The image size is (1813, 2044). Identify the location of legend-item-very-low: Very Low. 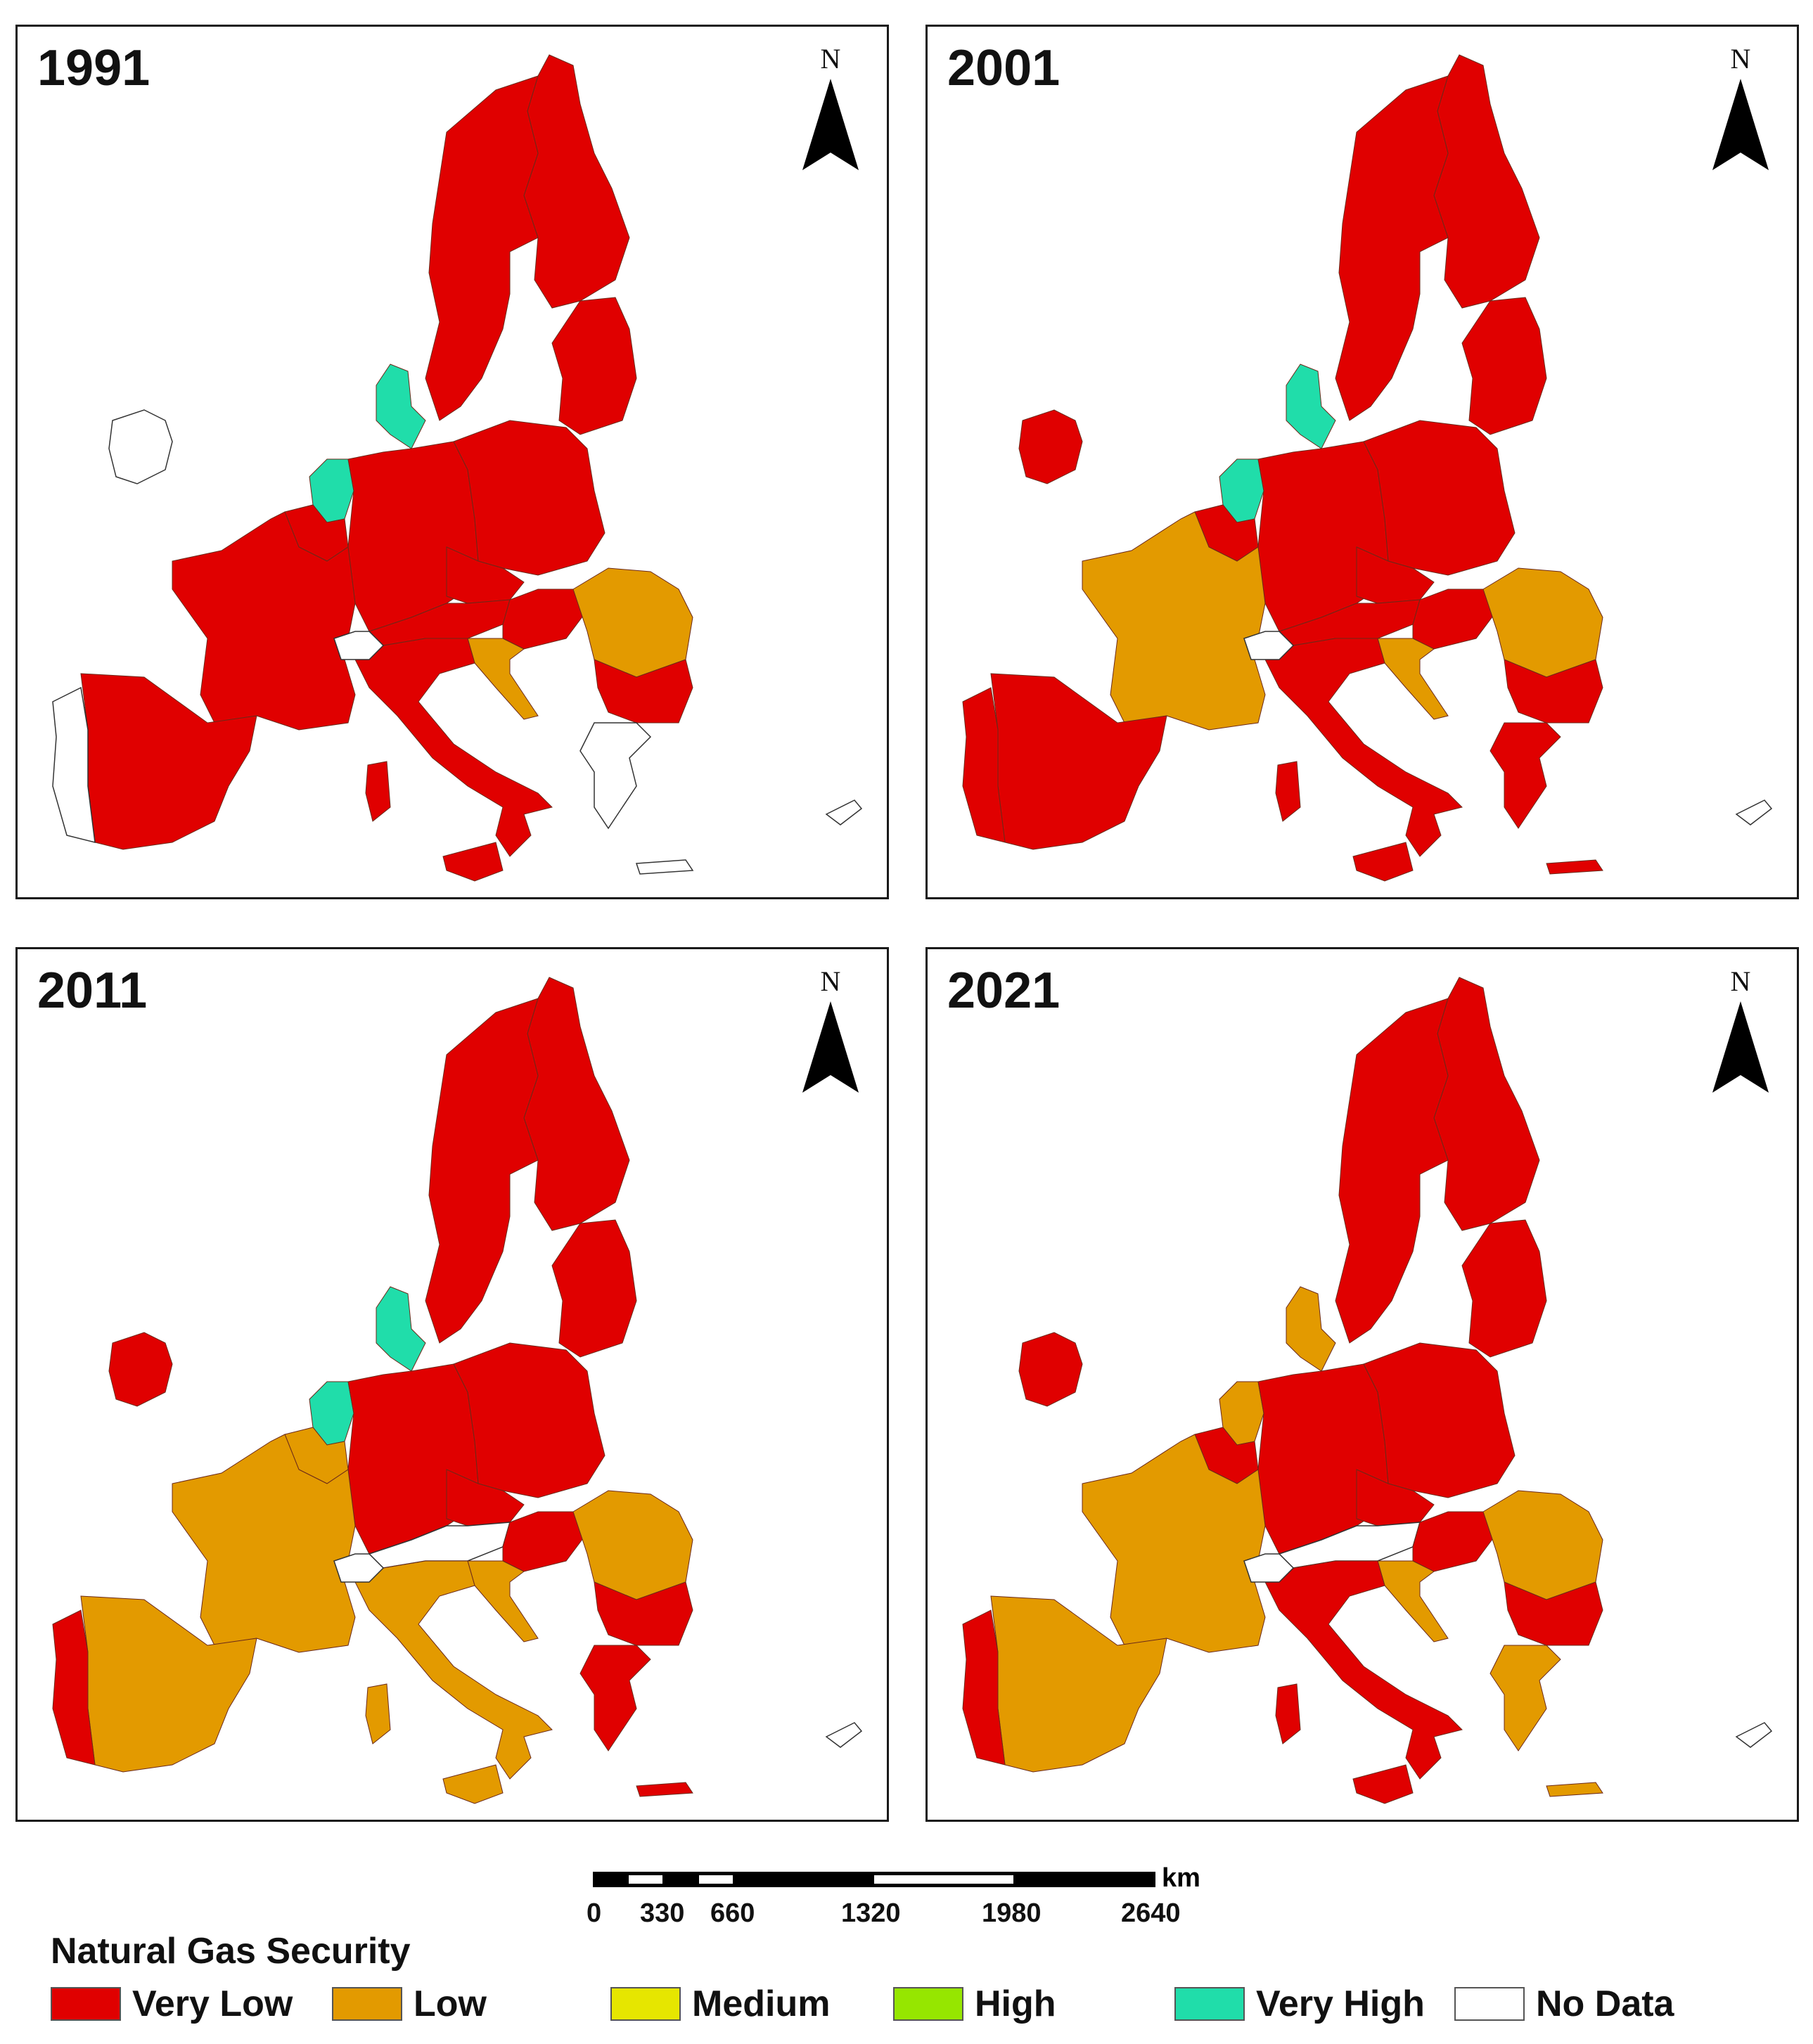
(172, 2004).